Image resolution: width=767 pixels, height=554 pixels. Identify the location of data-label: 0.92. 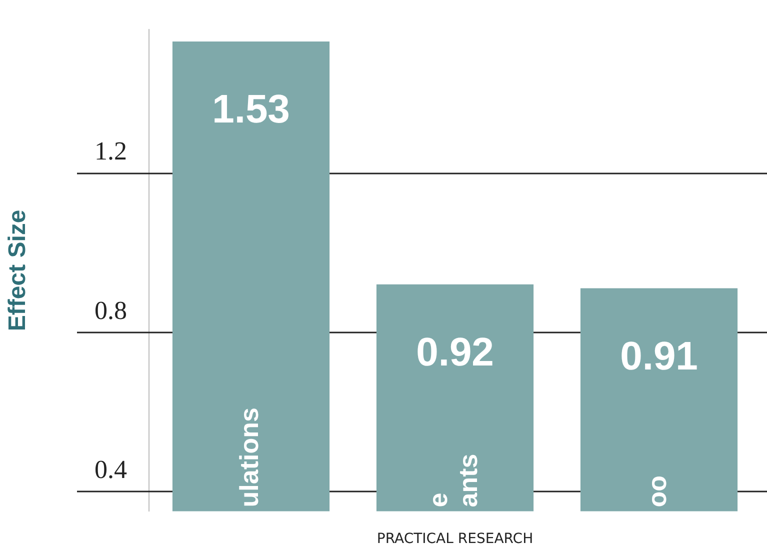
(455, 352).